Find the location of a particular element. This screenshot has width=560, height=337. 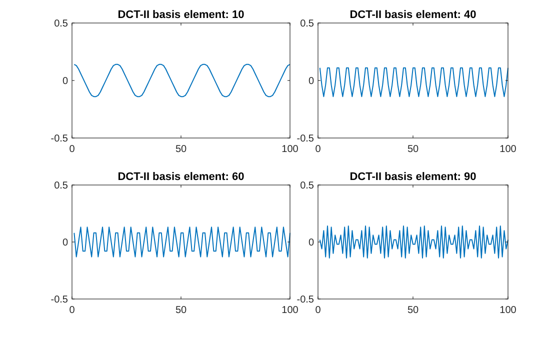

chart-title: DCT-II basis element: 60 is located at coordinates (181, 177).